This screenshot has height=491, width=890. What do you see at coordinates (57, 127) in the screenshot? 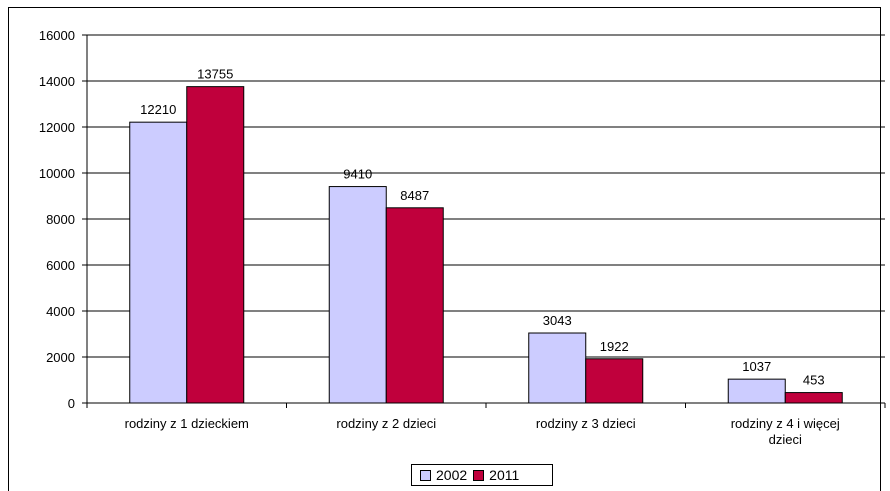
I see `y-tick-label: 12000` at bounding box center [57, 127].